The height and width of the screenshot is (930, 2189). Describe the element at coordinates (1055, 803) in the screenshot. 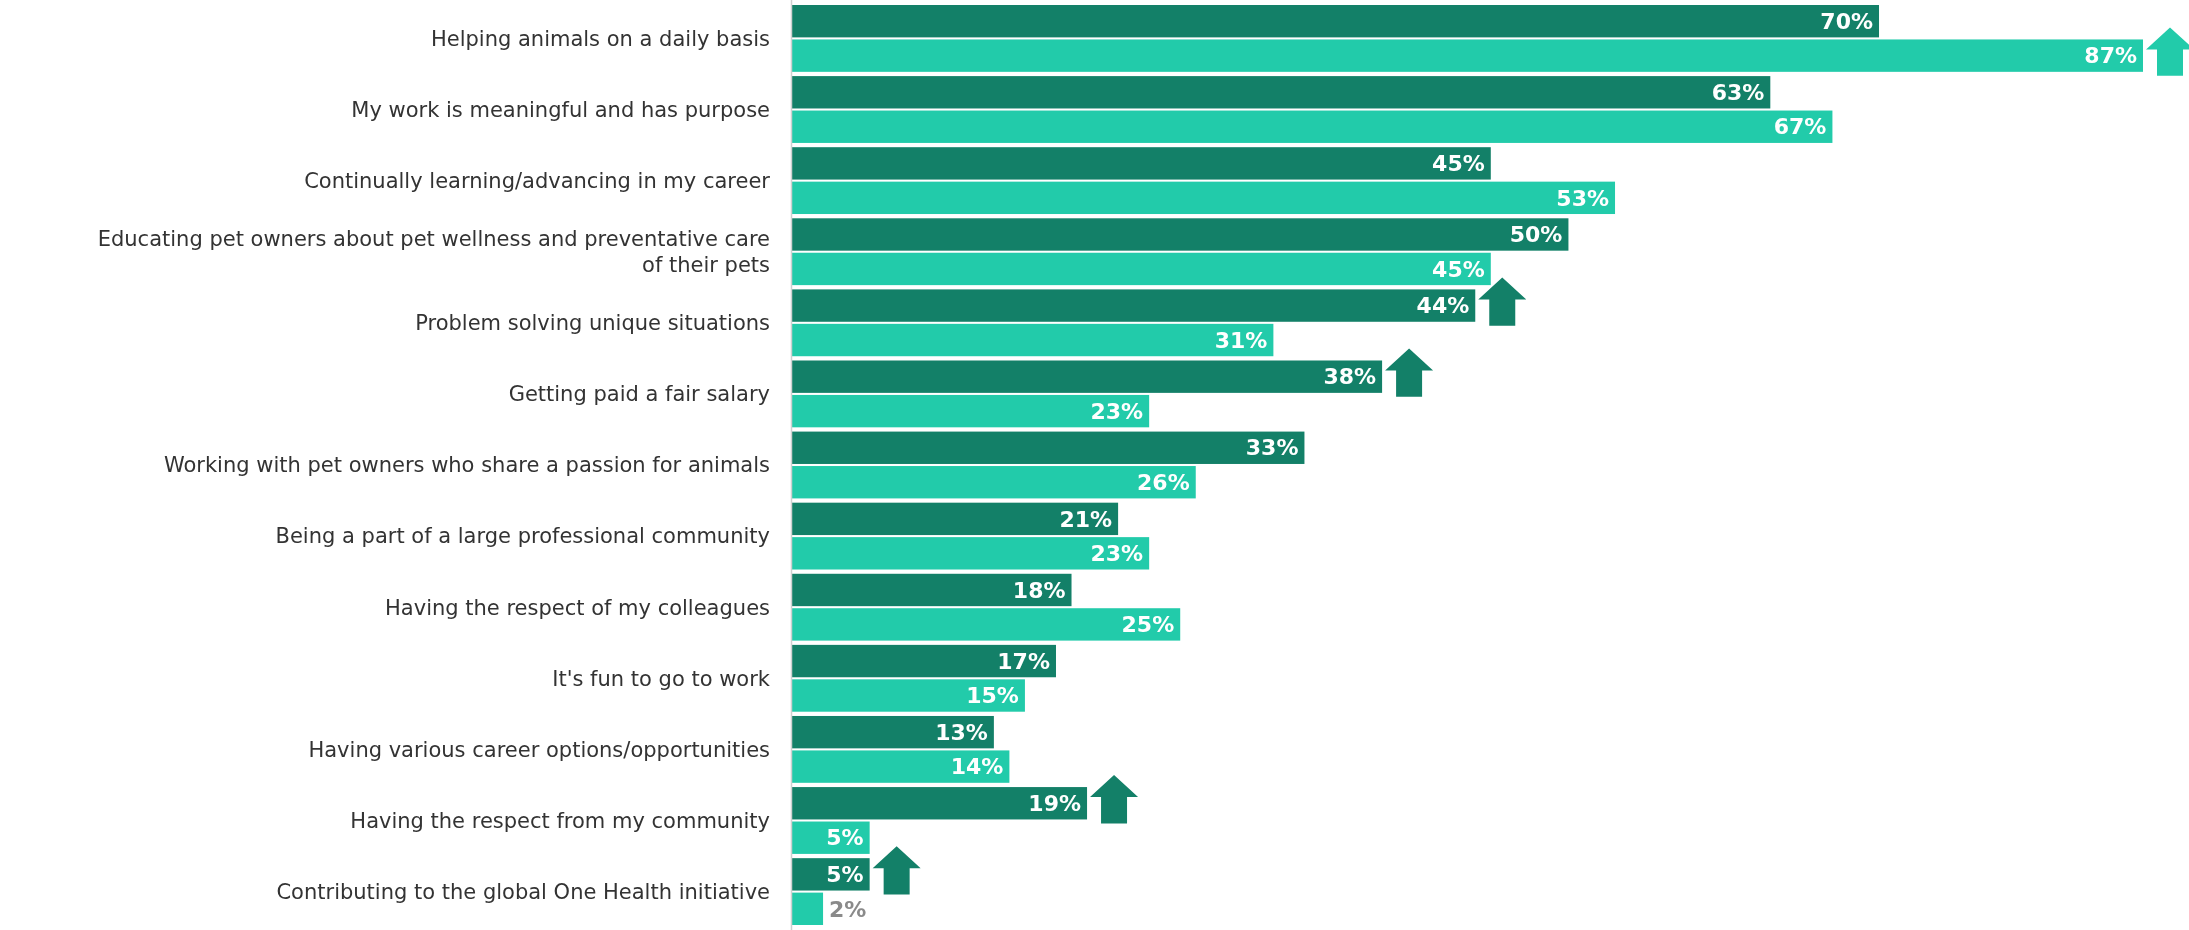

I see `data-label: 19%` at that location.